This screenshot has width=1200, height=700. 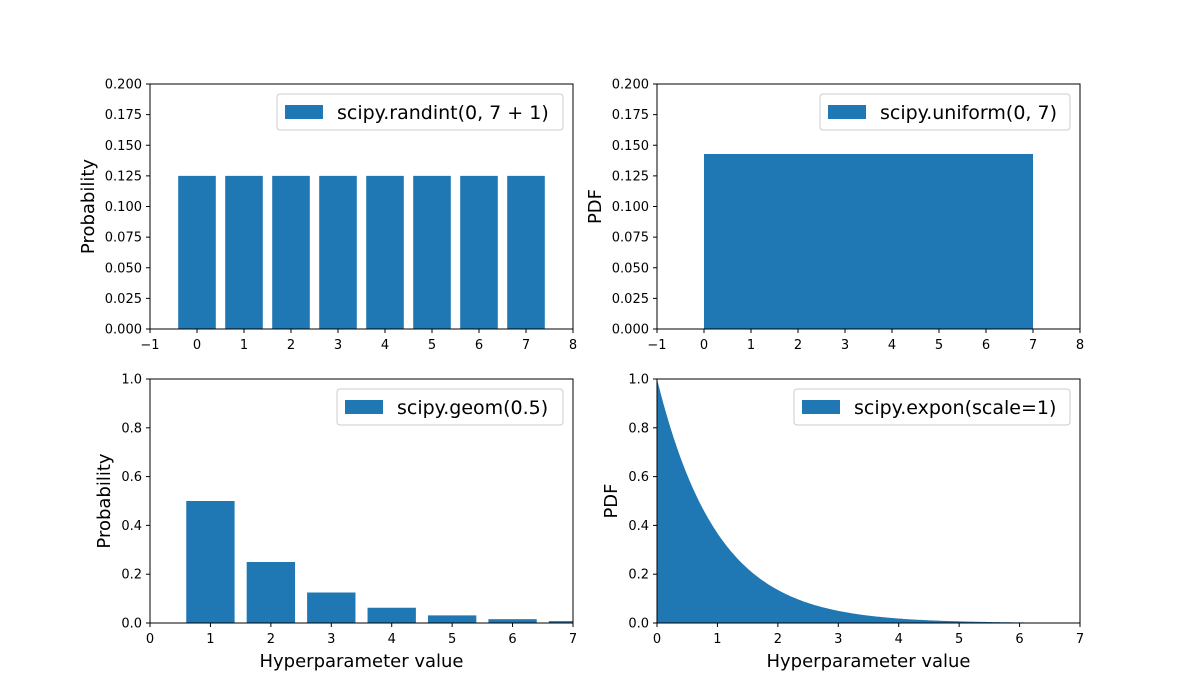 I want to click on legend-label: scipy.uniform(0, 7), so click(x=968, y=113).